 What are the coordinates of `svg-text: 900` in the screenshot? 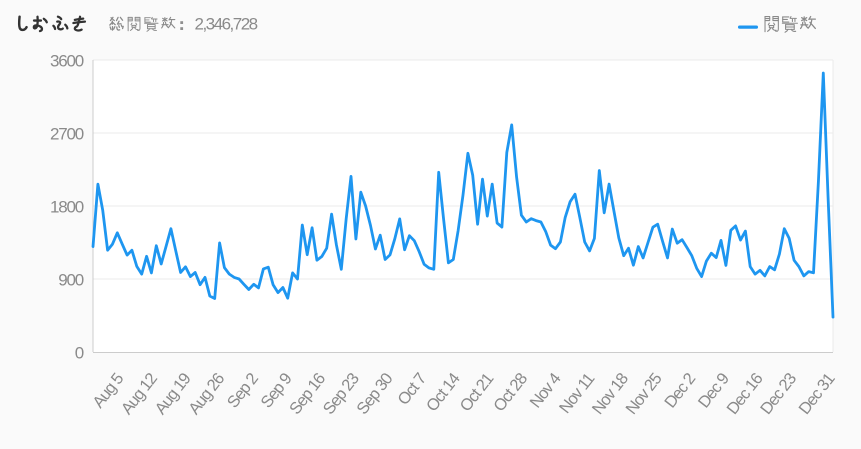 It's located at (71, 279).